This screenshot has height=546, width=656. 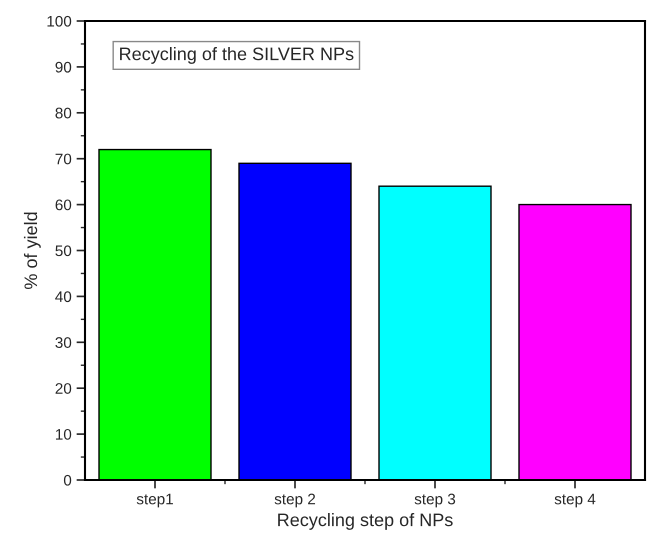 What do you see at coordinates (63, 342) in the screenshot?
I see `y-tick-label: 30` at bounding box center [63, 342].